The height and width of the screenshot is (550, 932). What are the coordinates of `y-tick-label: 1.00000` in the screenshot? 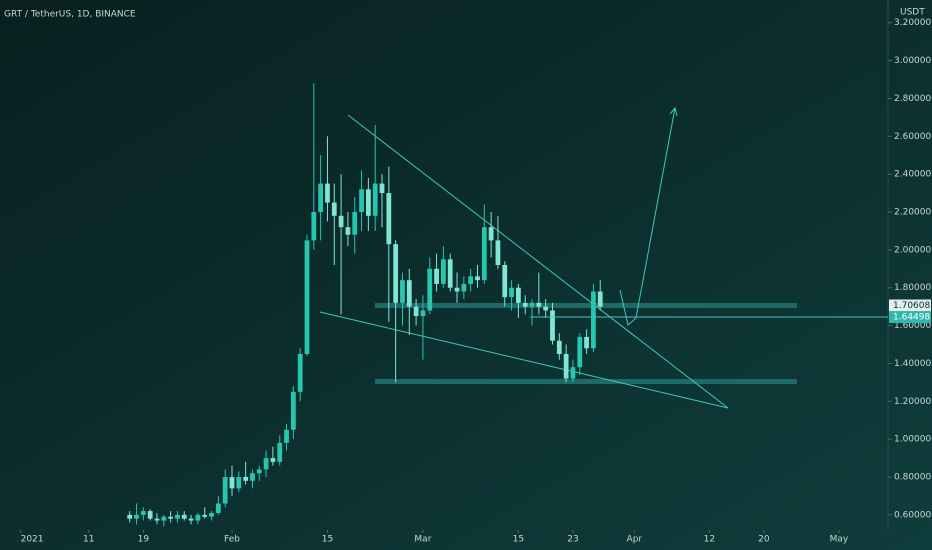 It's located at (912, 440).